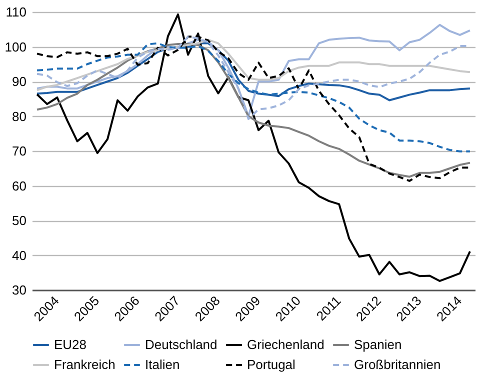  What do you see at coordinates (19, 151) in the screenshot?
I see `y-tick-label: 70` at bounding box center [19, 151].